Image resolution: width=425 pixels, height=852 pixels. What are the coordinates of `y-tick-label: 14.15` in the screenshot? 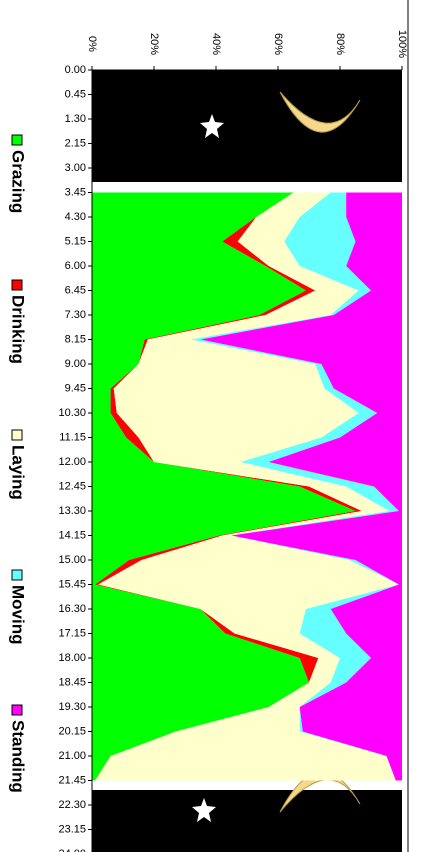 It's located at (72, 535).